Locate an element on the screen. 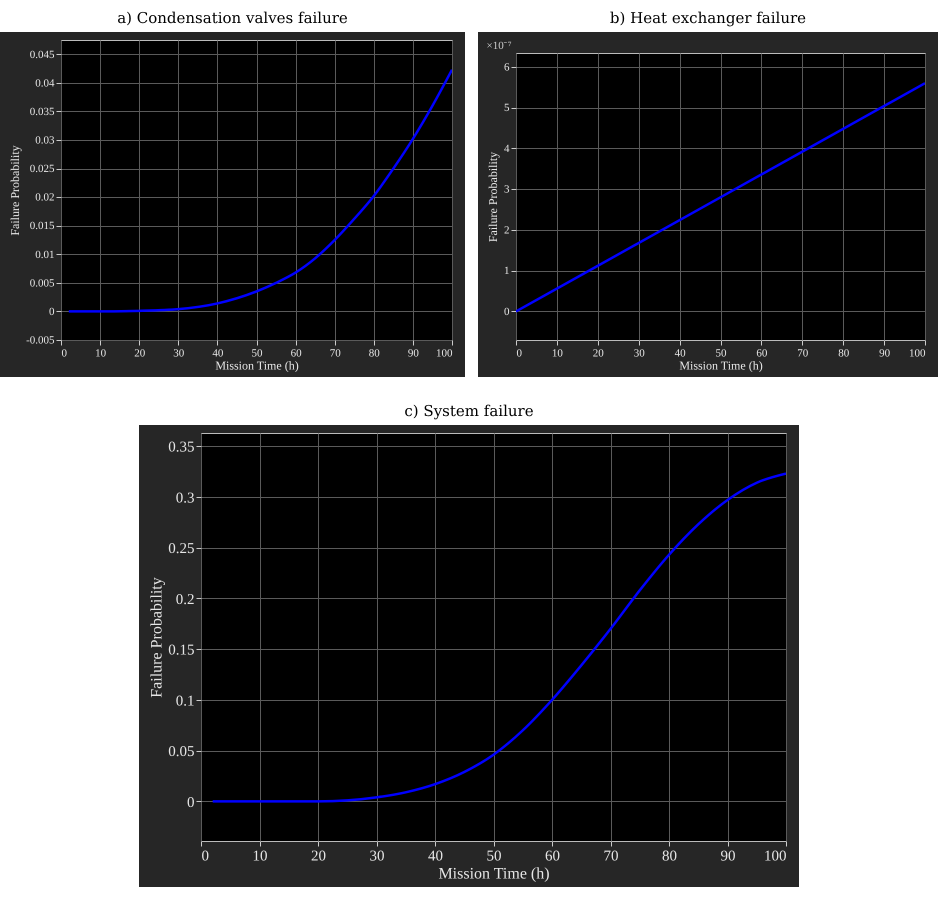 The image size is (938, 899). y-tick-label: 0.03 is located at coordinates (45, 140).